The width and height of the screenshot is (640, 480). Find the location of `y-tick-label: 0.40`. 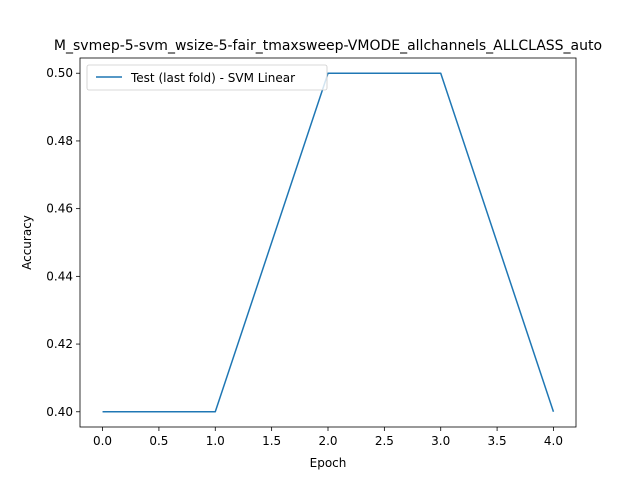

y-tick-label: 0.40 is located at coordinates (59, 412).